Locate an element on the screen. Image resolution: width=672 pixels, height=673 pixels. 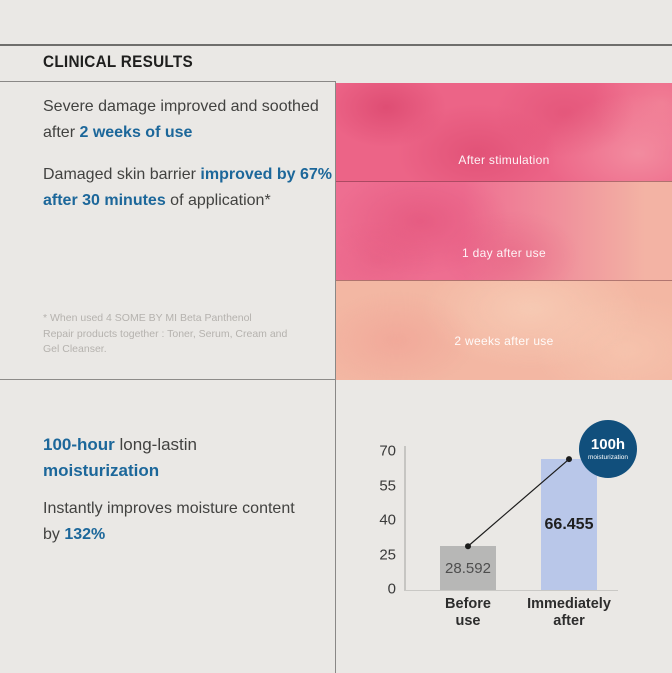
bar-value-label: 66.455 is located at coordinates (569, 524).